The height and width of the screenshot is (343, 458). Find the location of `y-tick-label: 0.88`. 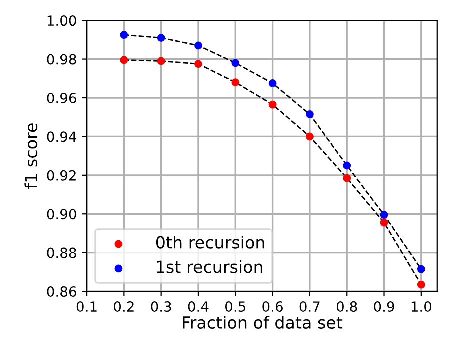

y-tick-label: 0.88 is located at coordinates (61, 253).